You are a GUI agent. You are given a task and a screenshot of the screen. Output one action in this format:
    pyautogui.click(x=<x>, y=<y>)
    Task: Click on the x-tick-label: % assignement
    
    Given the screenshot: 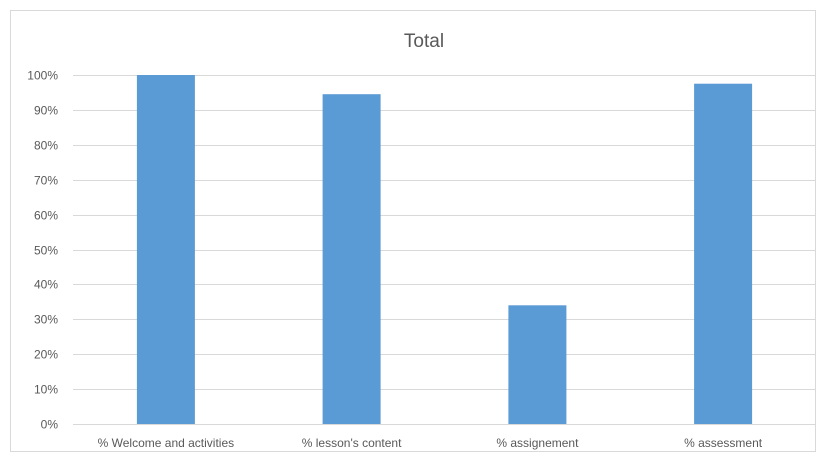 What is the action you would take?
    pyautogui.click(x=537, y=443)
    